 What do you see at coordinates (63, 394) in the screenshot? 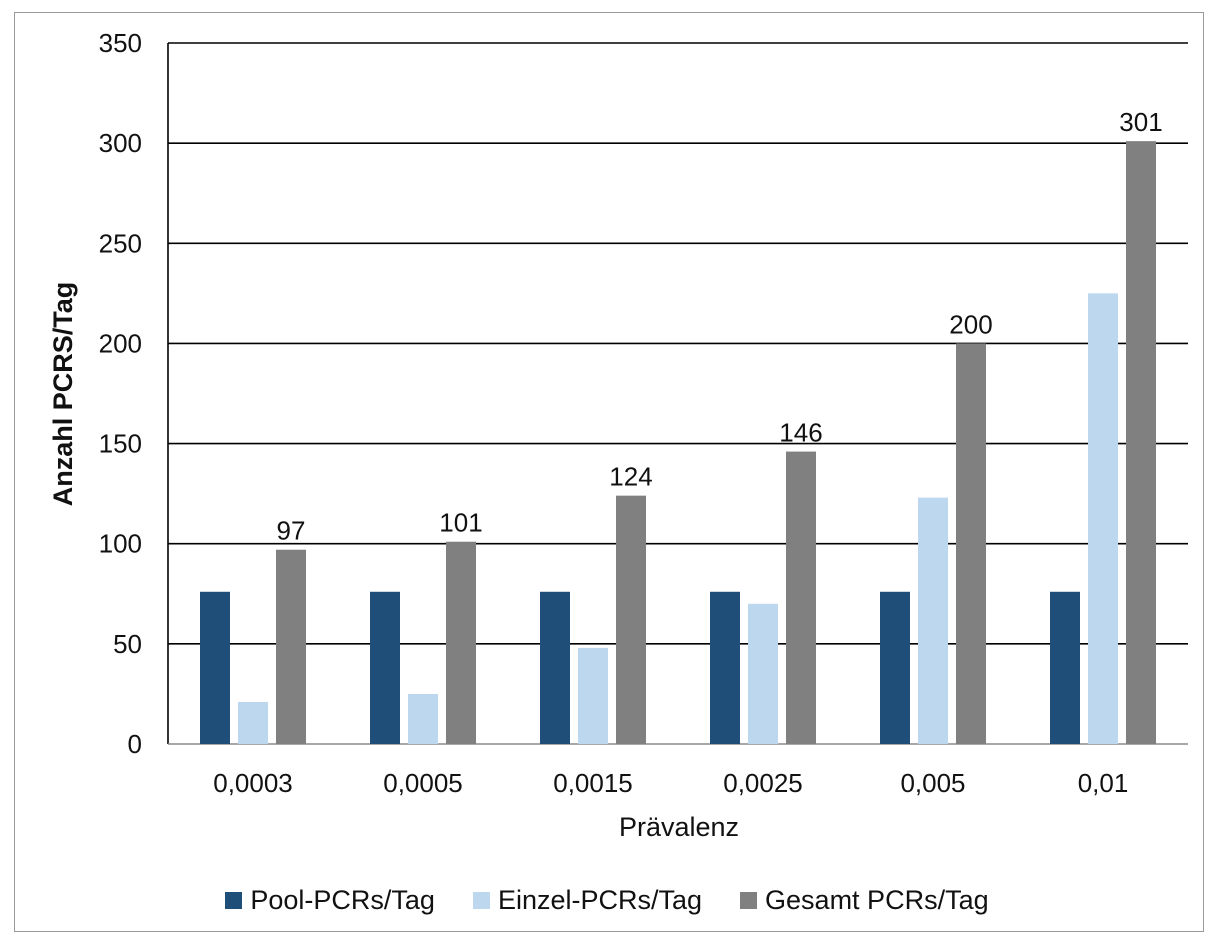
I see `y-axis-title: Anzahl PCRS/Tag` at bounding box center [63, 394].